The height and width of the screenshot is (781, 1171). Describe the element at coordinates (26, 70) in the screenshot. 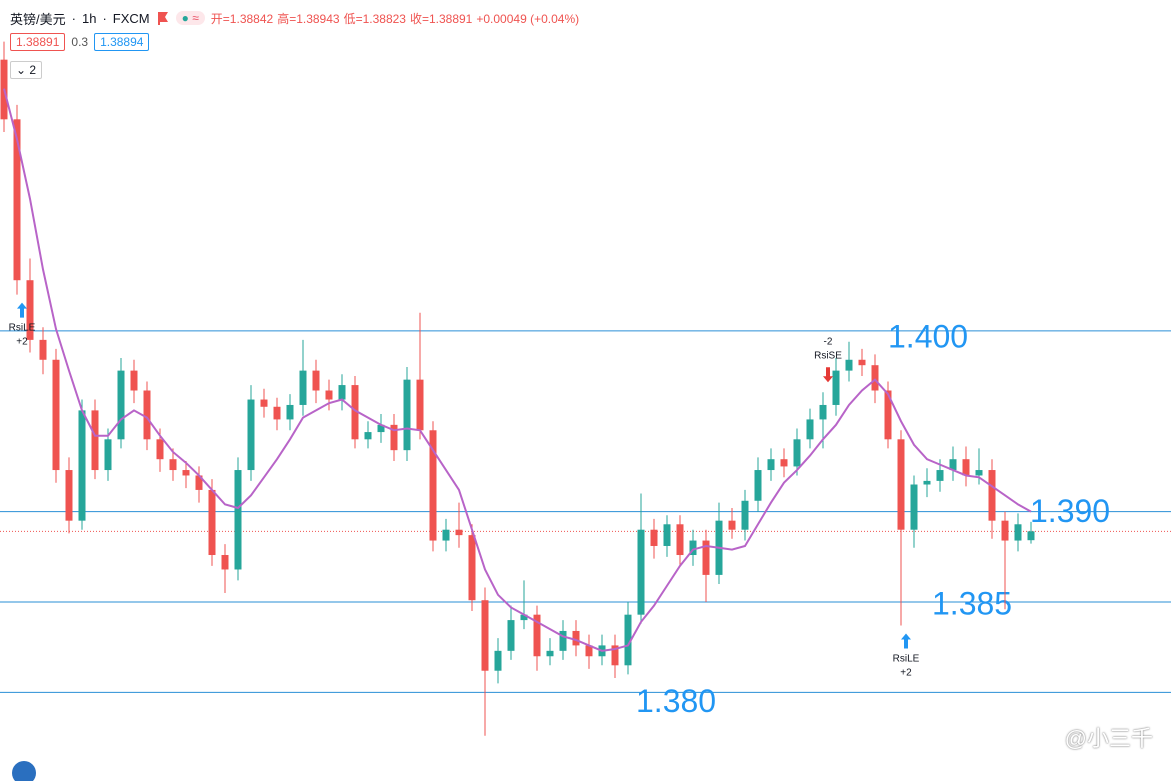

I see `collapse-button: ⌄ 2` at that location.